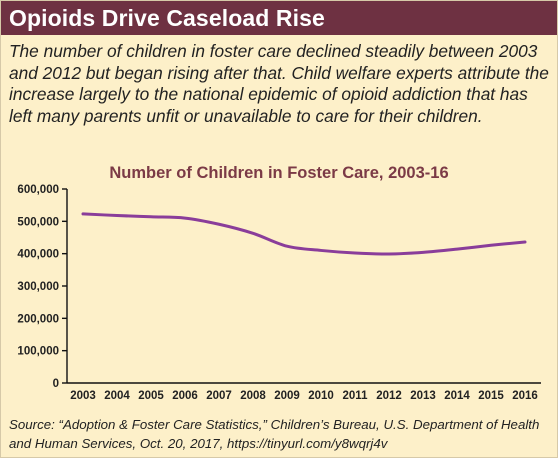 This screenshot has height=458, width=558. What do you see at coordinates (38, 222) in the screenshot?
I see `y-tick-label: 500,000` at bounding box center [38, 222].